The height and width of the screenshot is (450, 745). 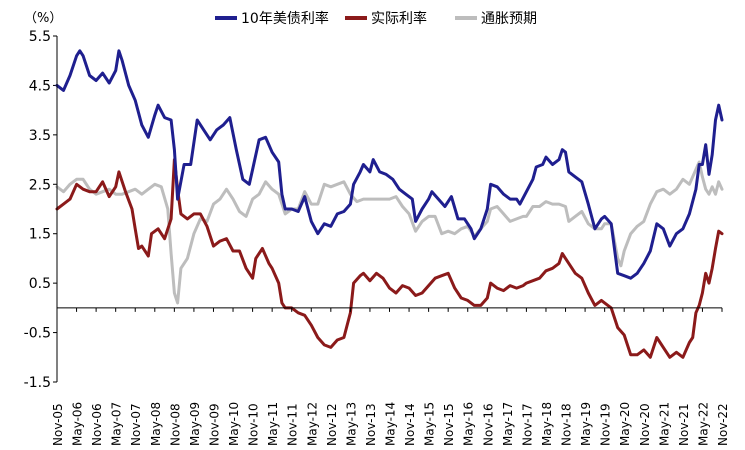 I want to click on x-tick-label: Nov-07, so click(x=136, y=424).